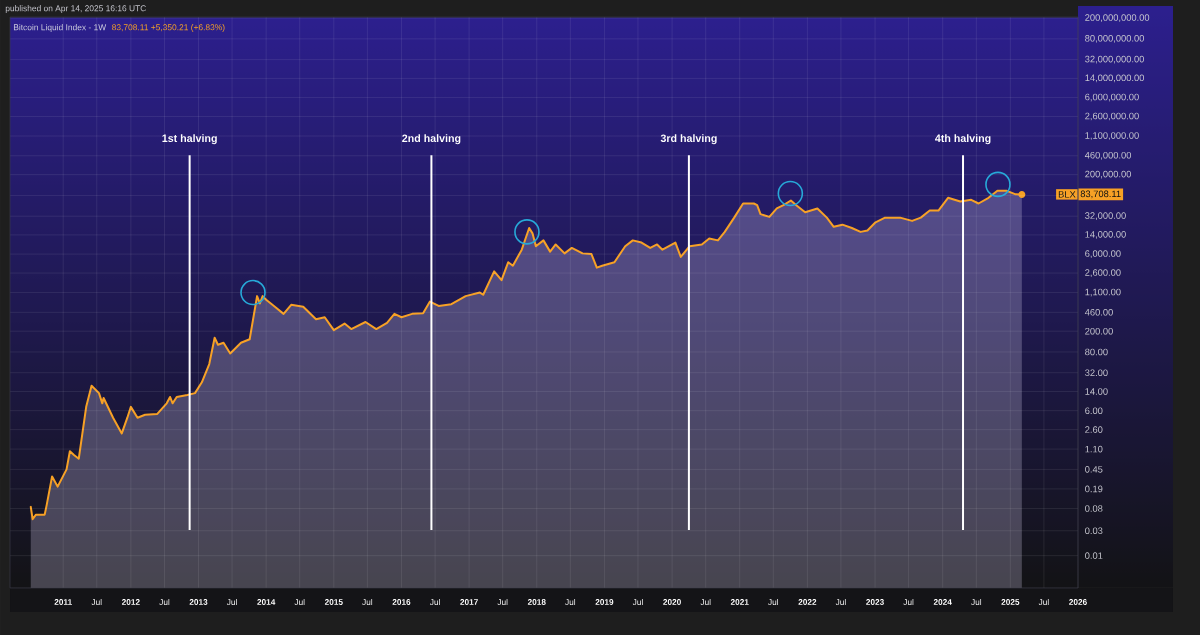  Describe the element at coordinates (63, 602) in the screenshot. I see `x-tick-label: 2011` at that location.